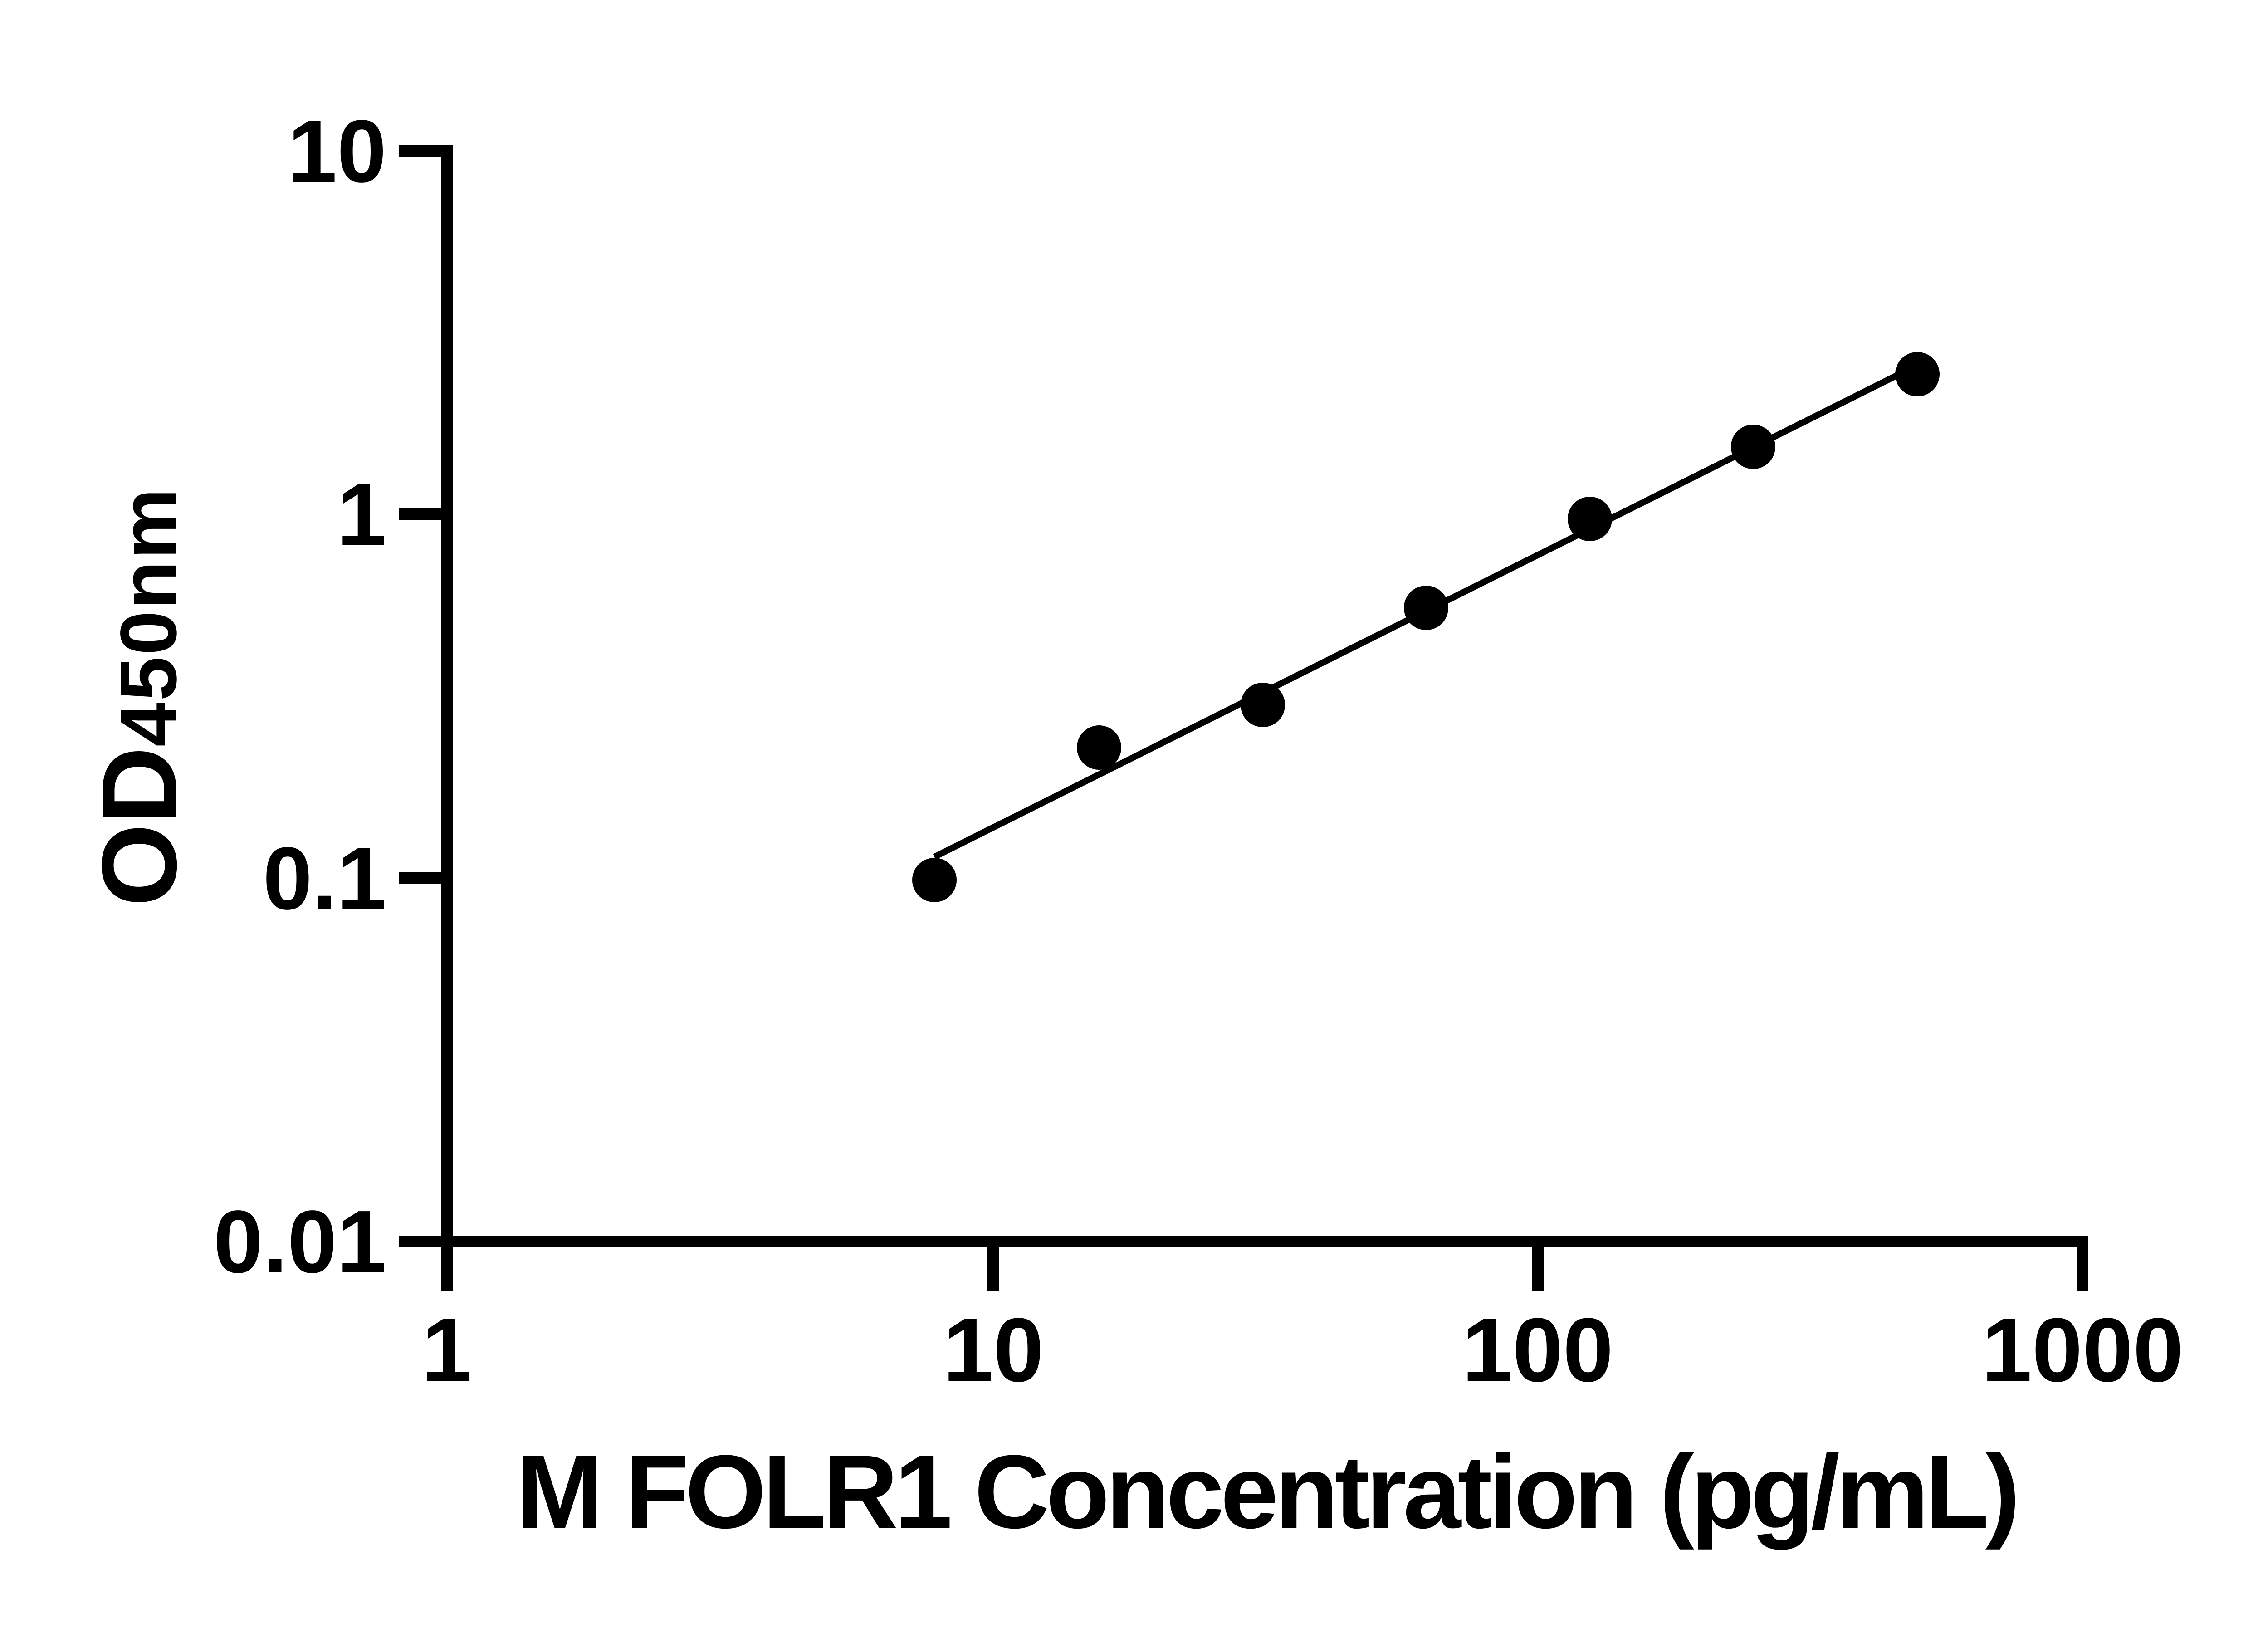  I want to click on svg-text: 100, so click(1537, 1350).